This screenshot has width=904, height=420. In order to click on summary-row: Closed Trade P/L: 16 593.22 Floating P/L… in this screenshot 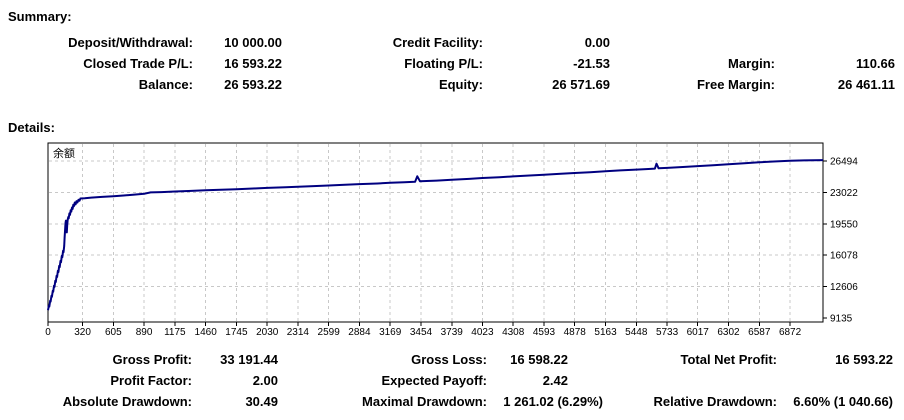, I will do `click(452, 63)`.